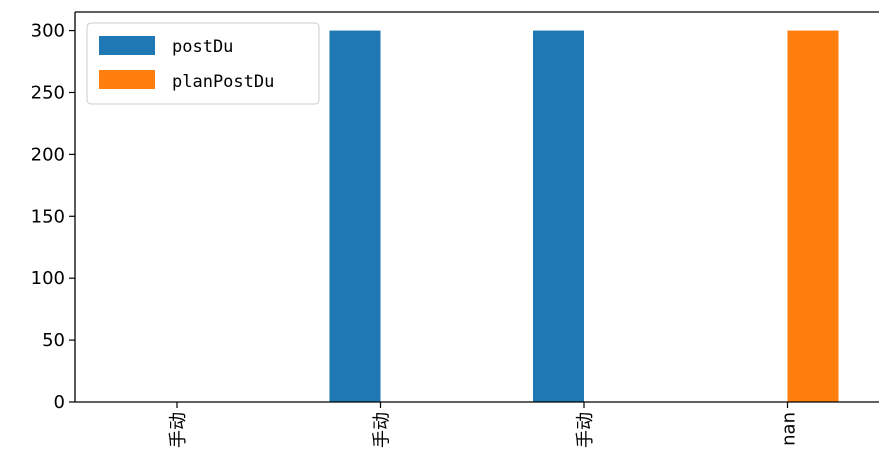 The height and width of the screenshot is (476, 879). Describe the element at coordinates (127, 79) in the screenshot. I see `legend-swatch-planPostDu` at that location.